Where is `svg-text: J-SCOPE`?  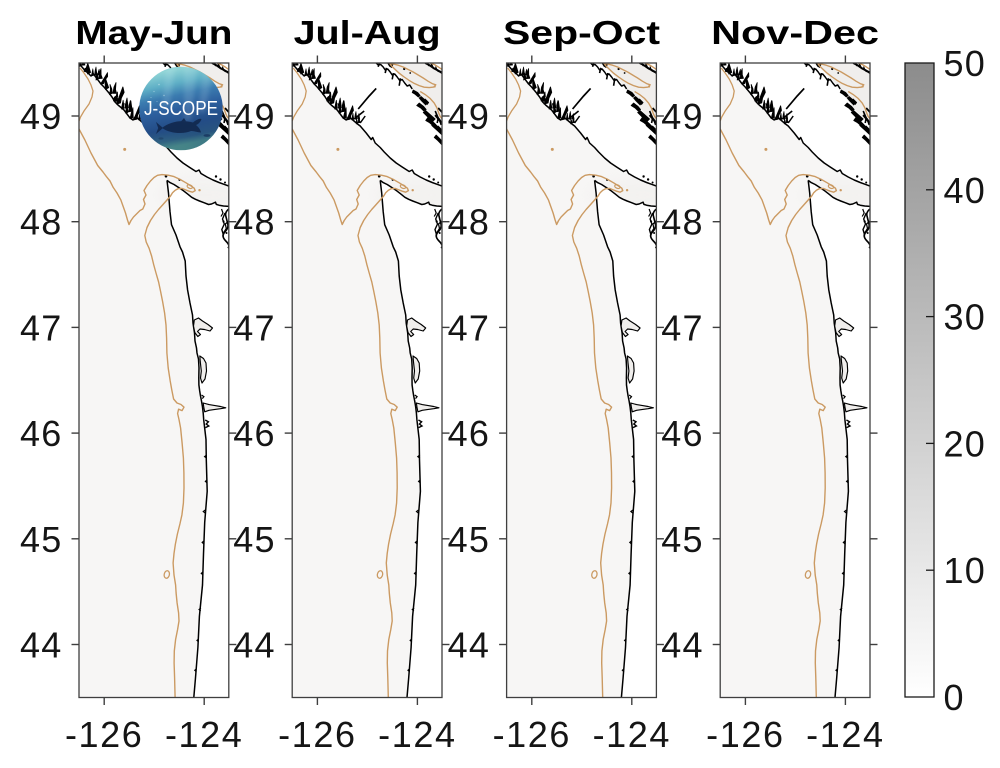
svg-text: J-SCOPE is located at coordinates (181, 108).